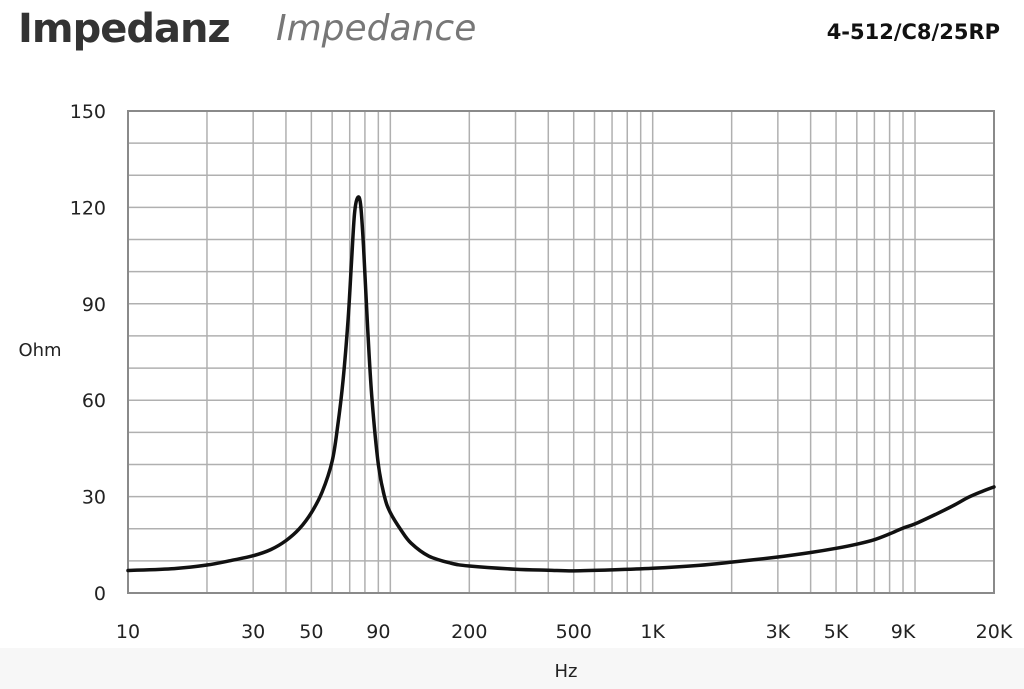 The image size is (1024, 689). I want to click on y-tick-label: 0, so click(100, 594).